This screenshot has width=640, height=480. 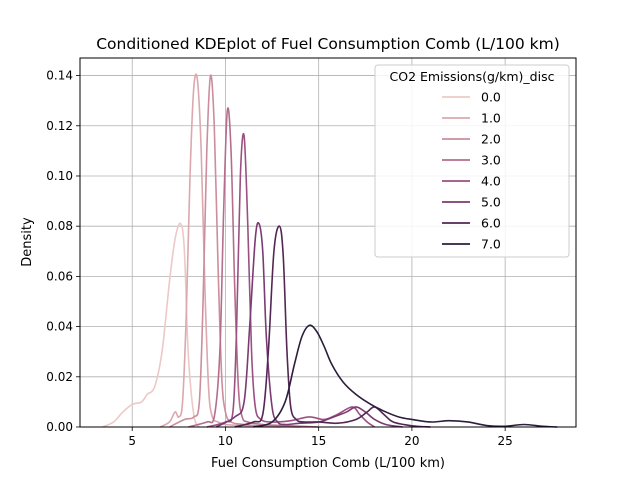 I want to click on y-tick-label: 0.00, so click(x=59, y=427).